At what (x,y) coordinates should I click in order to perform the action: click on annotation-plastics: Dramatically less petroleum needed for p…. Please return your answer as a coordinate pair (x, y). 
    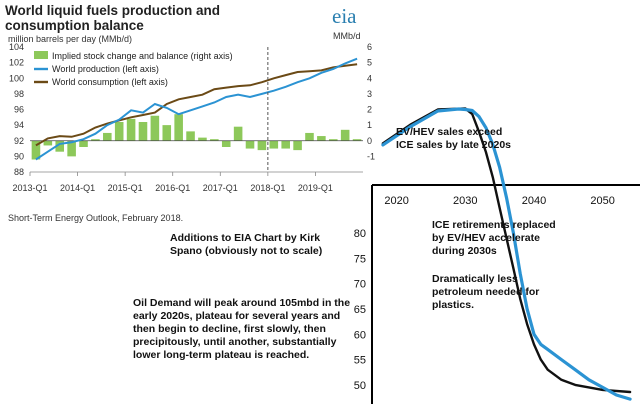
    Looking at the image, I should click on (486, 292).